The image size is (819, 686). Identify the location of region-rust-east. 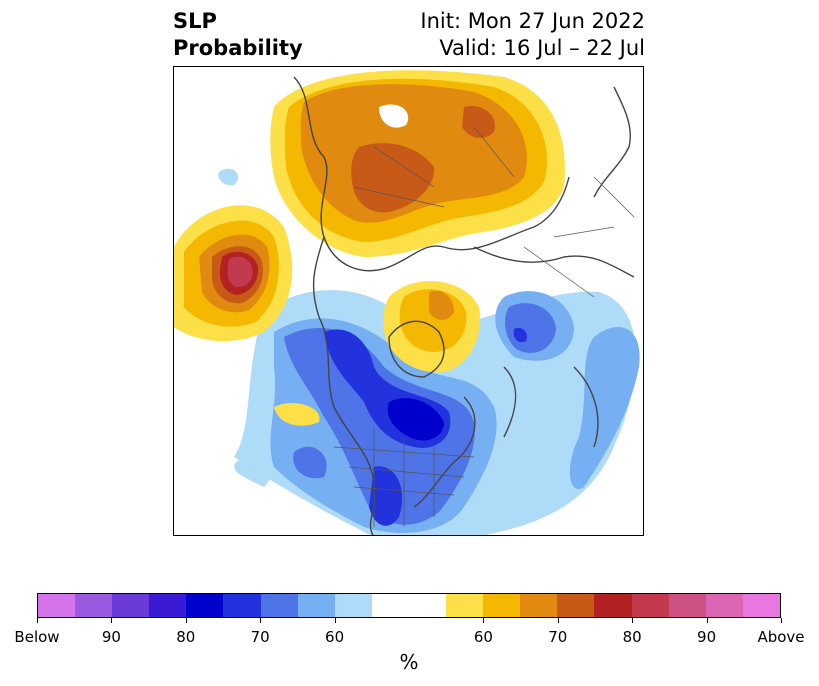
(478, 122).